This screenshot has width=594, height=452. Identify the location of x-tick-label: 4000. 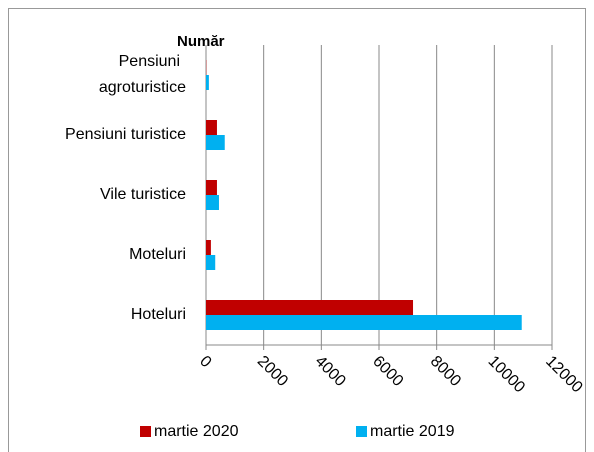
(330, 371).